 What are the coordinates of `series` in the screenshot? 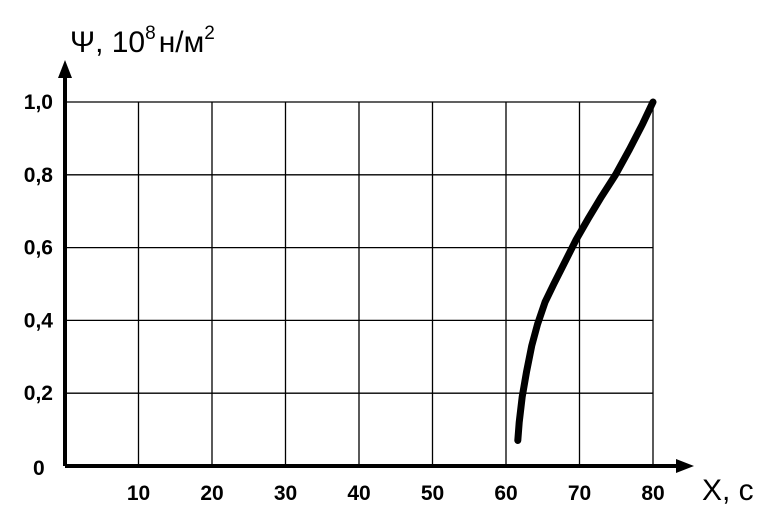 It's located at (585, 271).